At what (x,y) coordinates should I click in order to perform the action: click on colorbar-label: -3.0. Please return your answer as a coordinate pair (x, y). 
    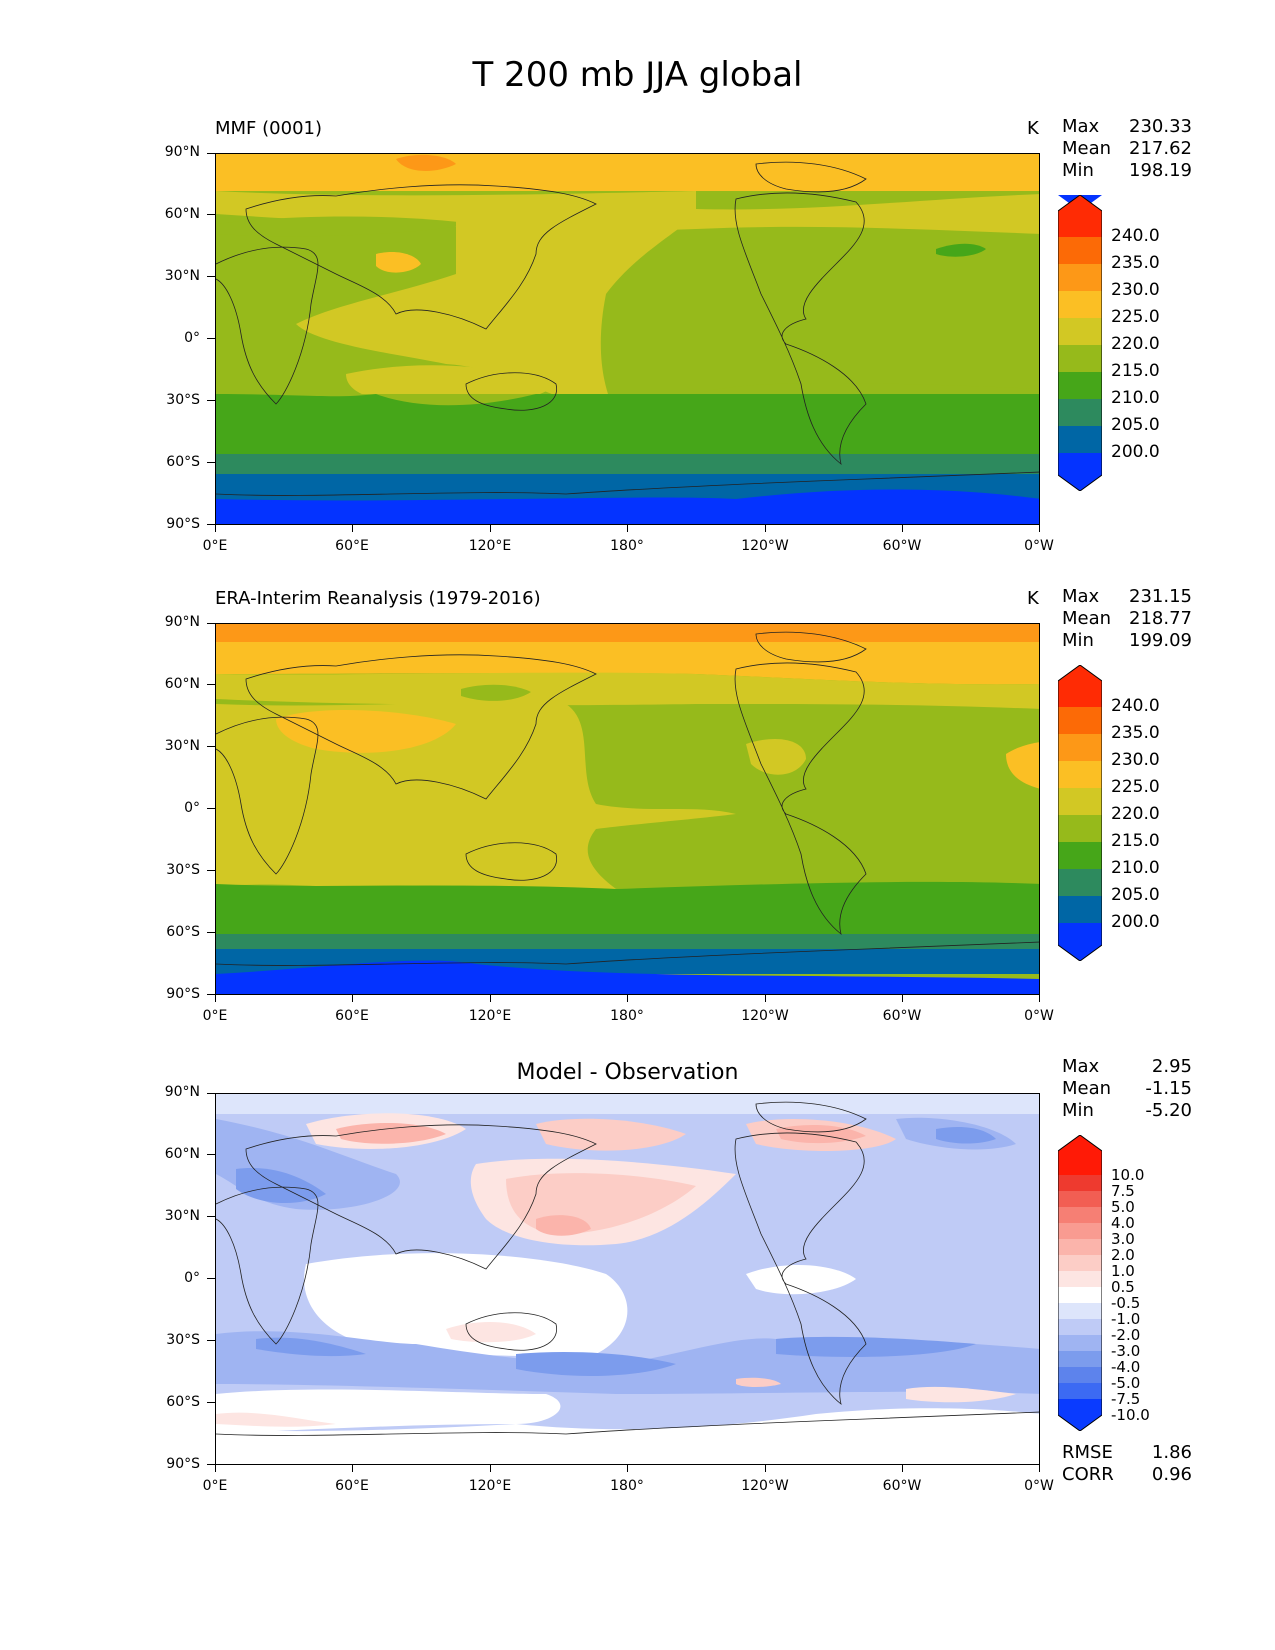
    Looking at the image, I should click on (1126, 1351).